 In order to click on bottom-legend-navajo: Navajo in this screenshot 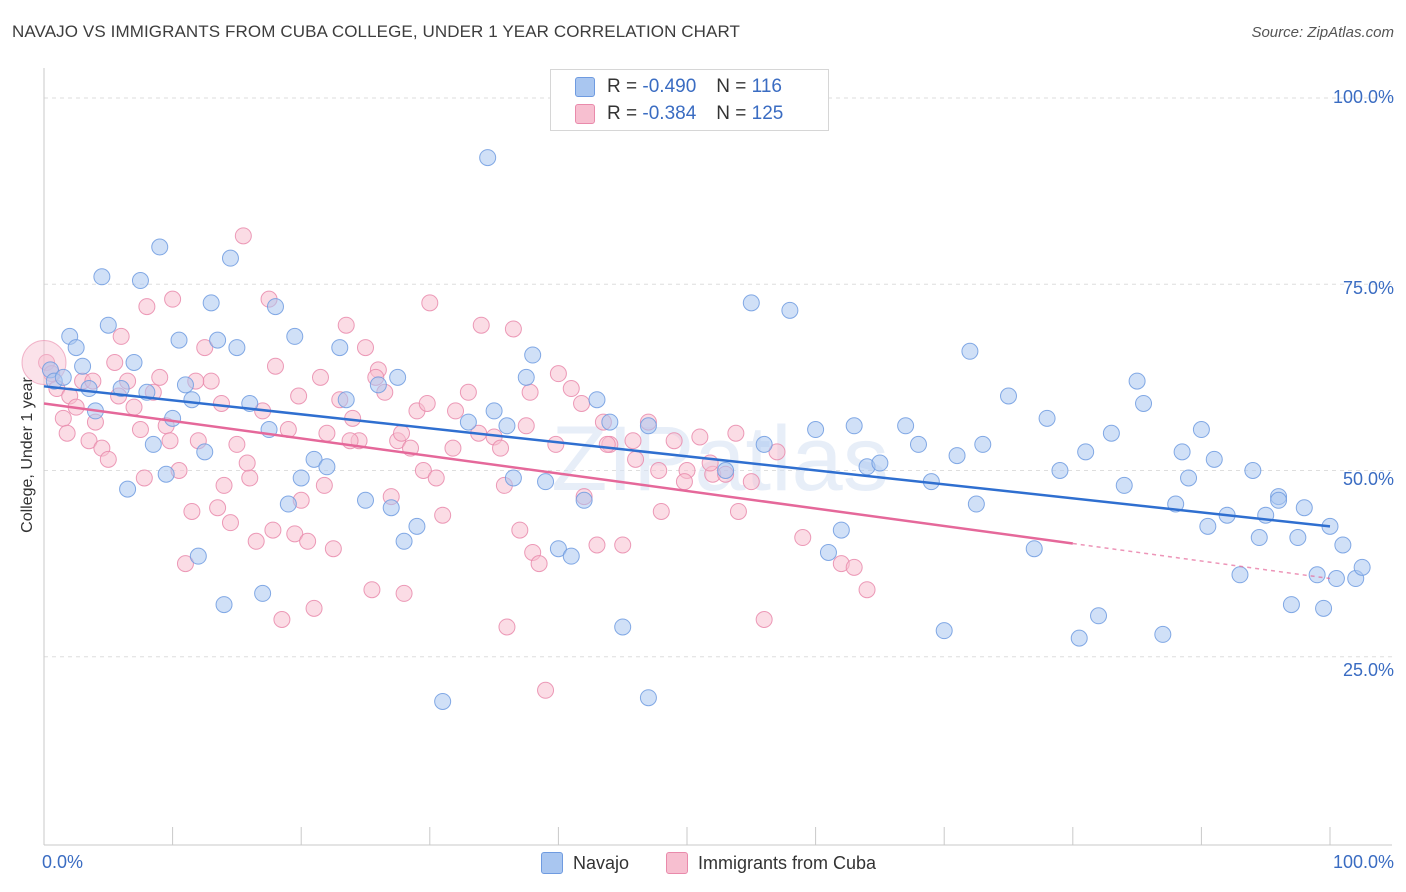, I will do `click(585, 863)`.